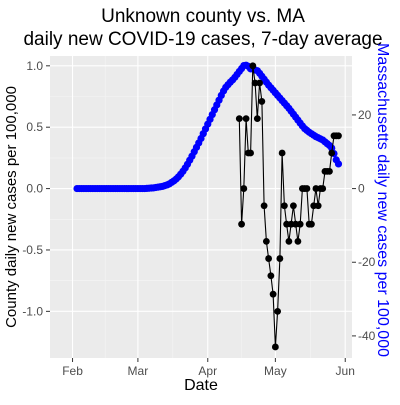 This screenshot has height=405, width=400. I want to click on x-axis-label: Date, so click(201, 385).